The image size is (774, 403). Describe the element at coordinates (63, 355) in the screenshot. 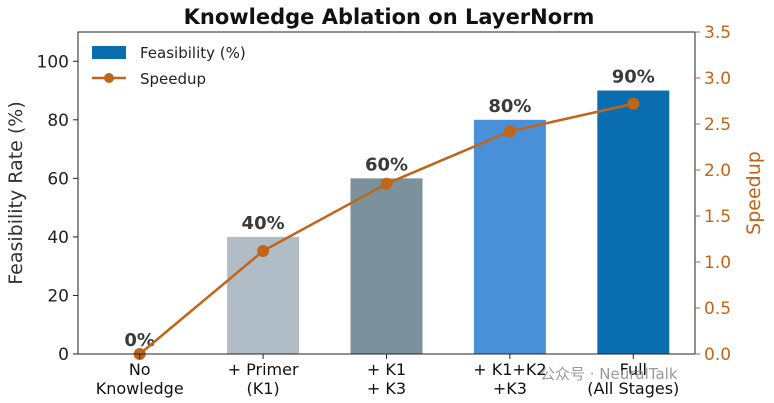

I see `left-tick-label-0: 0` at that location.